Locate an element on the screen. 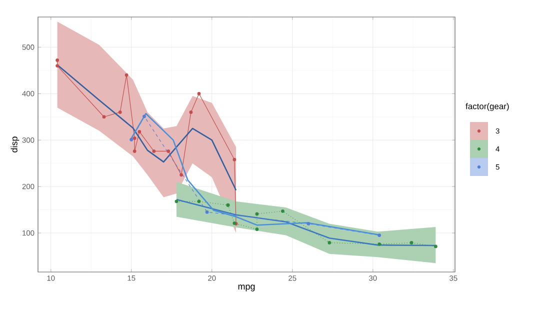 The image size is (540, 309). y-axis-title: disp is located at coordinates (15, 144).